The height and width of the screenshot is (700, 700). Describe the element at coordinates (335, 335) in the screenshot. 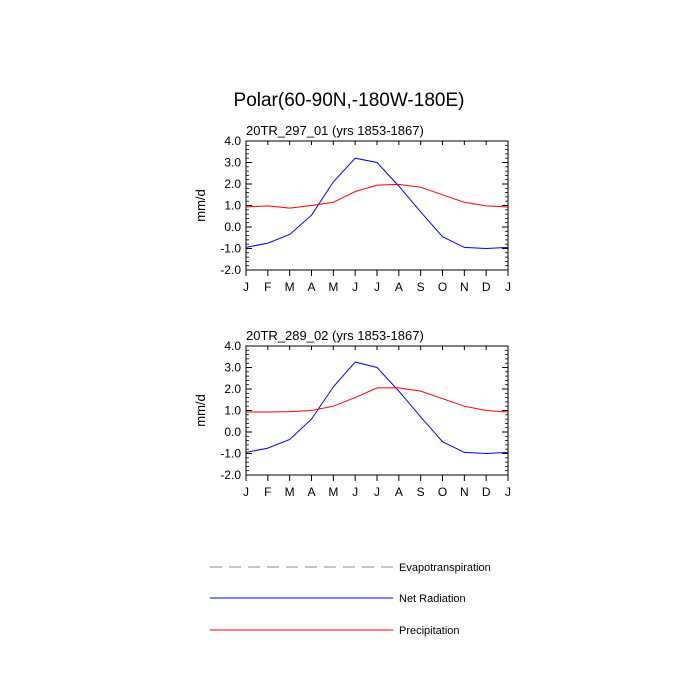

I see `panel-subtitle: 20TR_289_02 (yrs 1853-1867)` at that location.